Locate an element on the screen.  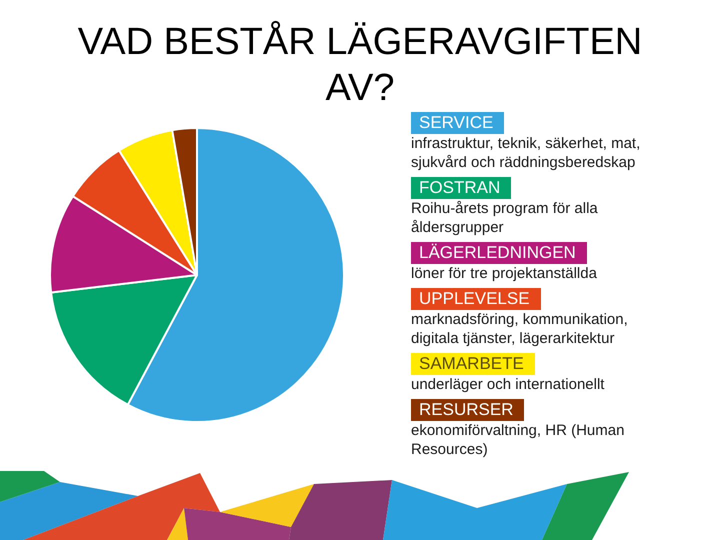
legend-label: SAMARBETE is located at coordinates (477, 364).